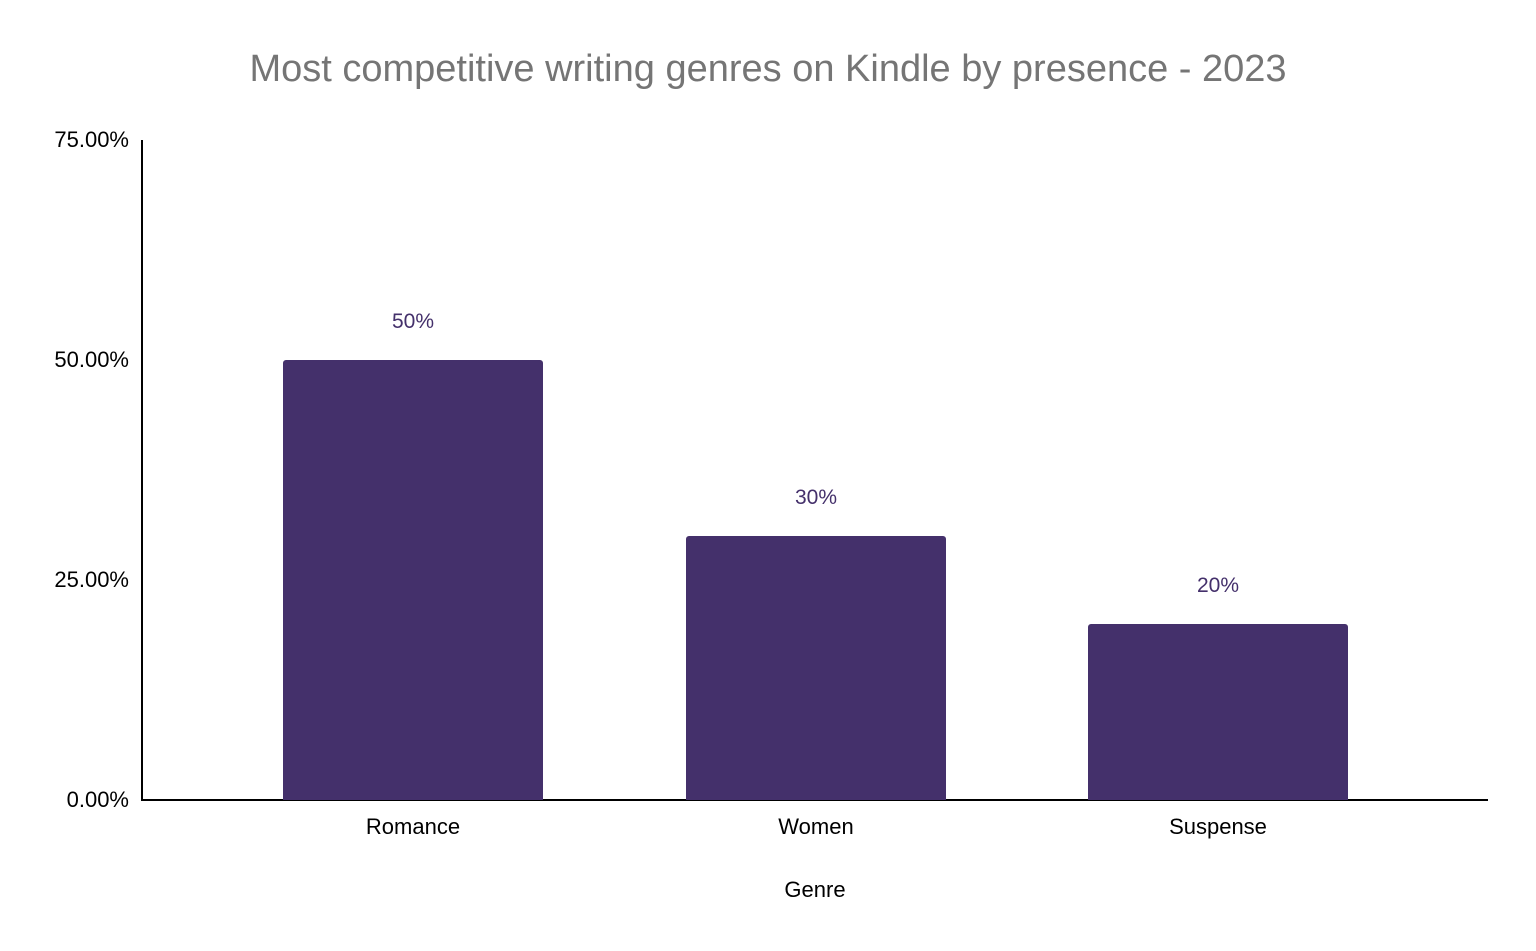 This screenshot has height=951, width=1536. I want to click on bar-suspense, so click(1218, 712).